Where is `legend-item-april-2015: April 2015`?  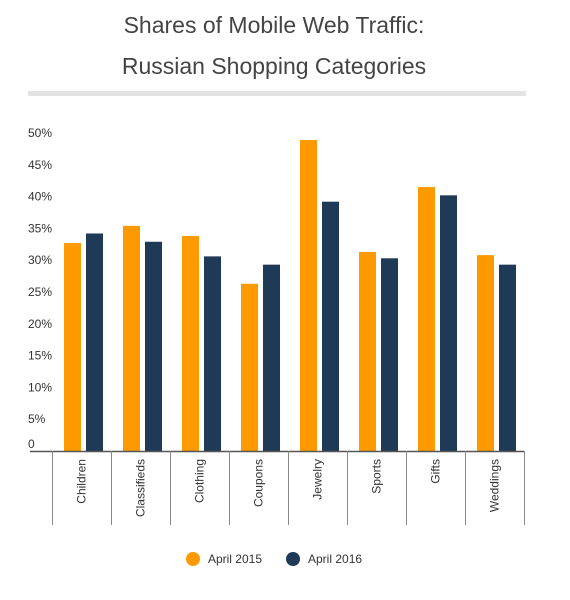 legend-item-april-2015: April 2015 is located at coordinates (223, 559).